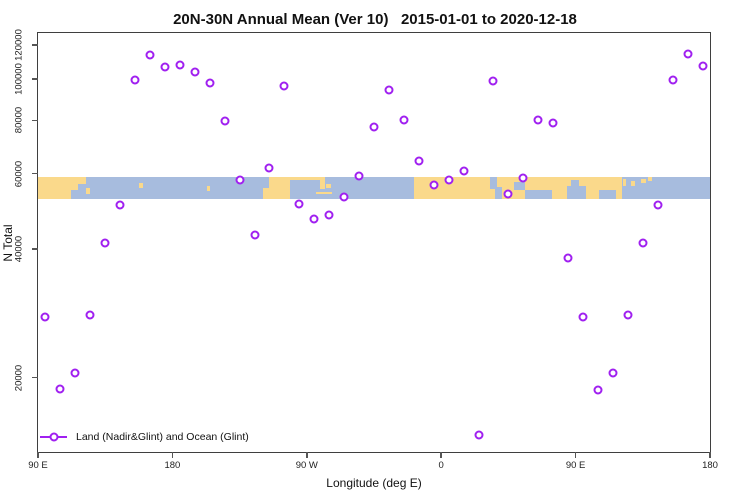 This screenshot has width=750, height=500. I want to click on y-axis-tick-label: 80000, so click(19, 120).